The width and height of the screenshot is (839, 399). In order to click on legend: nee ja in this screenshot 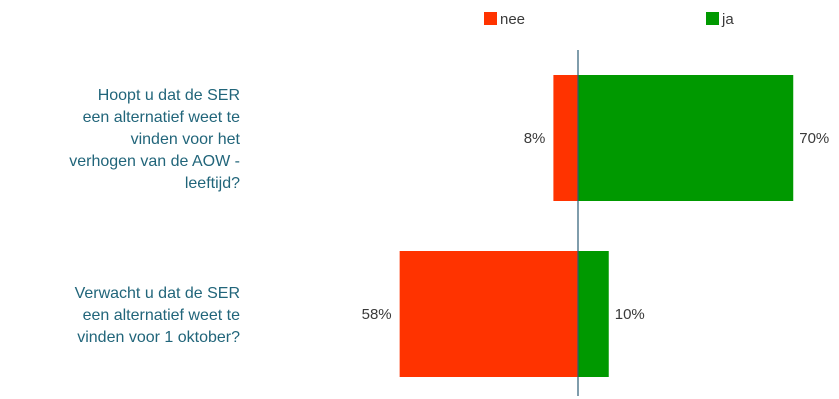, I will do `click(609, 19)`.